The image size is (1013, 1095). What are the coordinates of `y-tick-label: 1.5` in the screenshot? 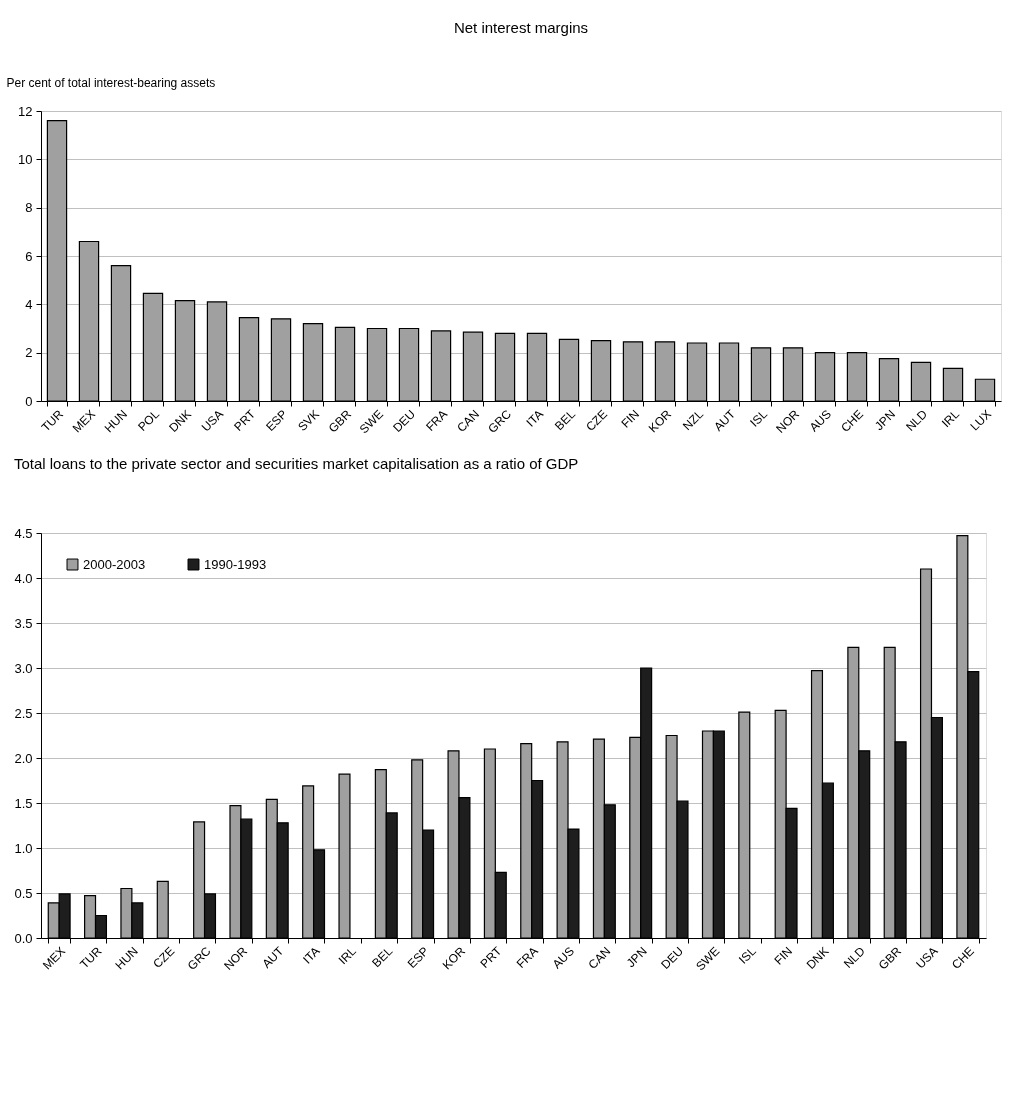 It's located at (23, 803).